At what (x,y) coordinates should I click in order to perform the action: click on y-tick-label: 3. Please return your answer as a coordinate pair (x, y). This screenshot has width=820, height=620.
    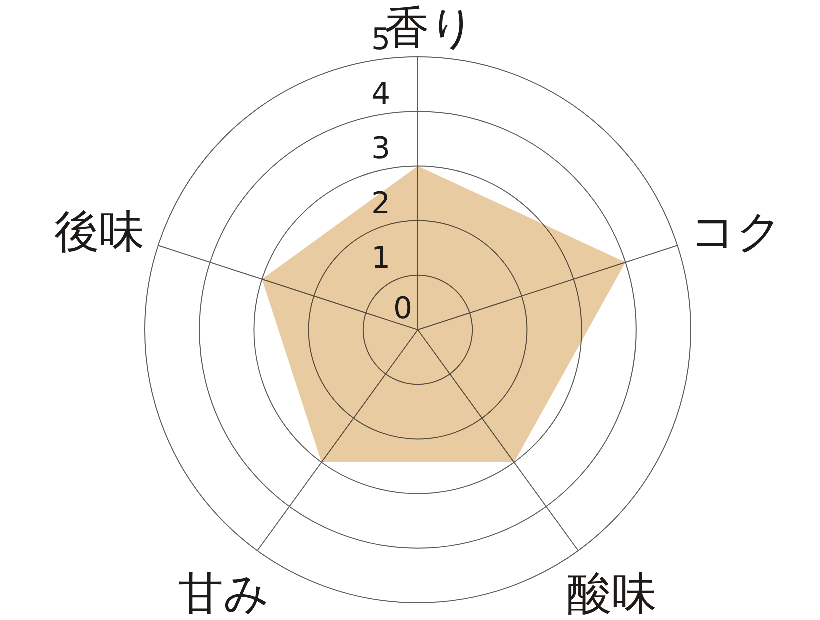
    Looking at the image, I should click on (381, 149).